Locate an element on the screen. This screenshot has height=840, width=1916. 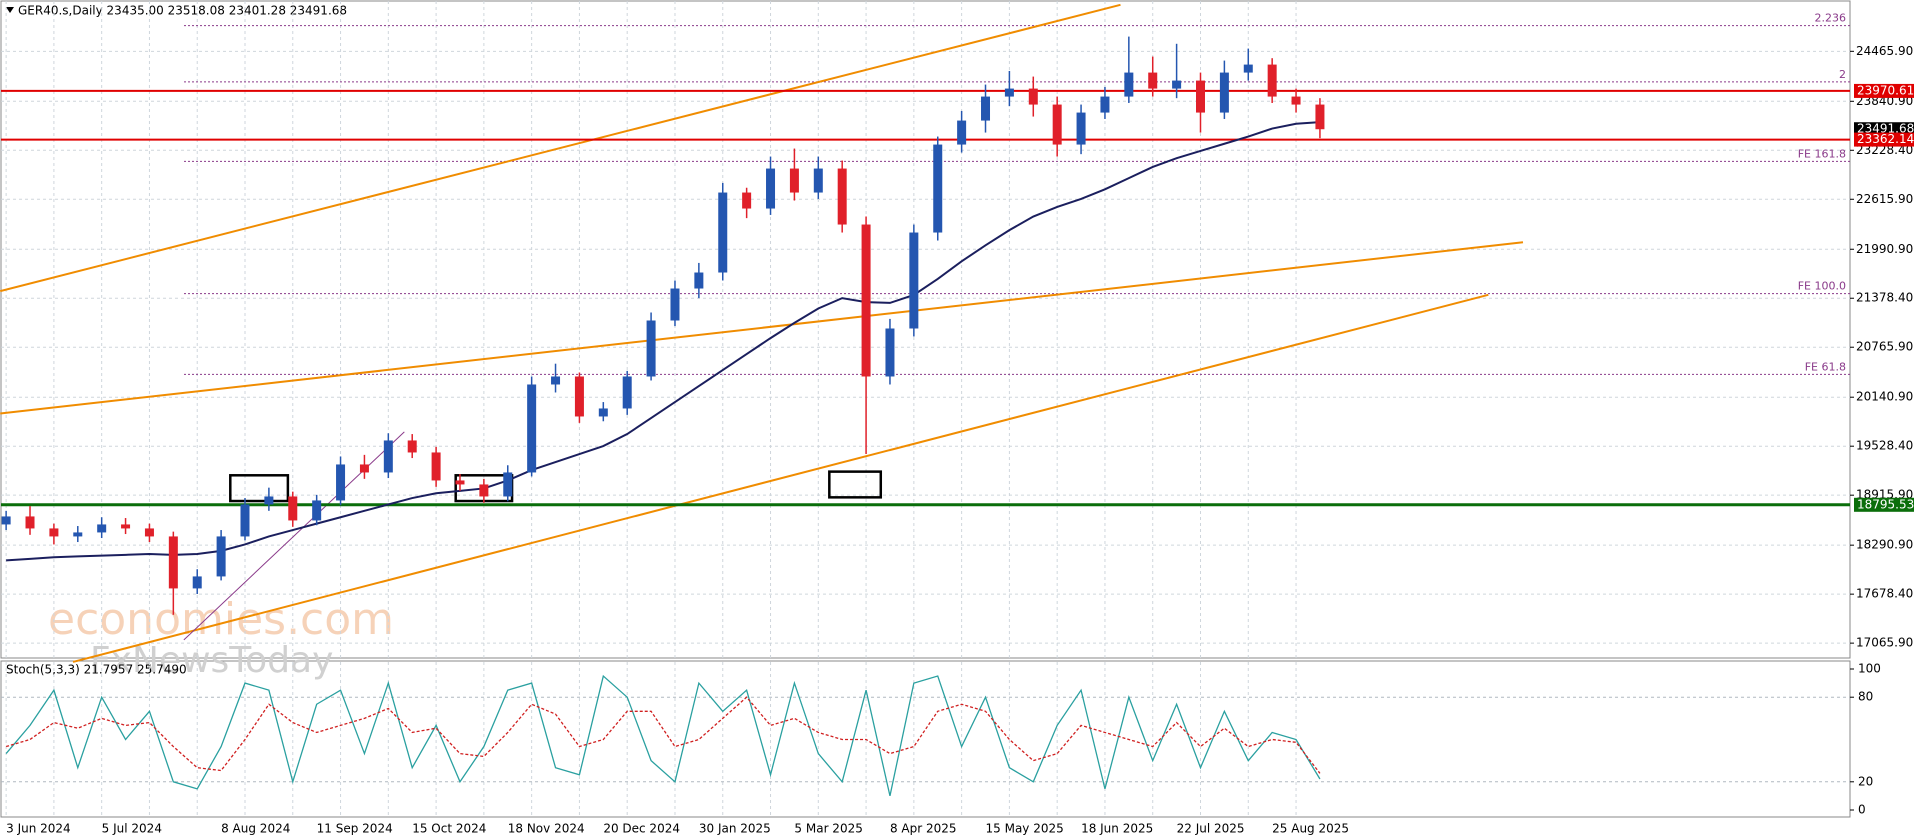
y-tick-label: 100 is located at coordinates (1869, 669).